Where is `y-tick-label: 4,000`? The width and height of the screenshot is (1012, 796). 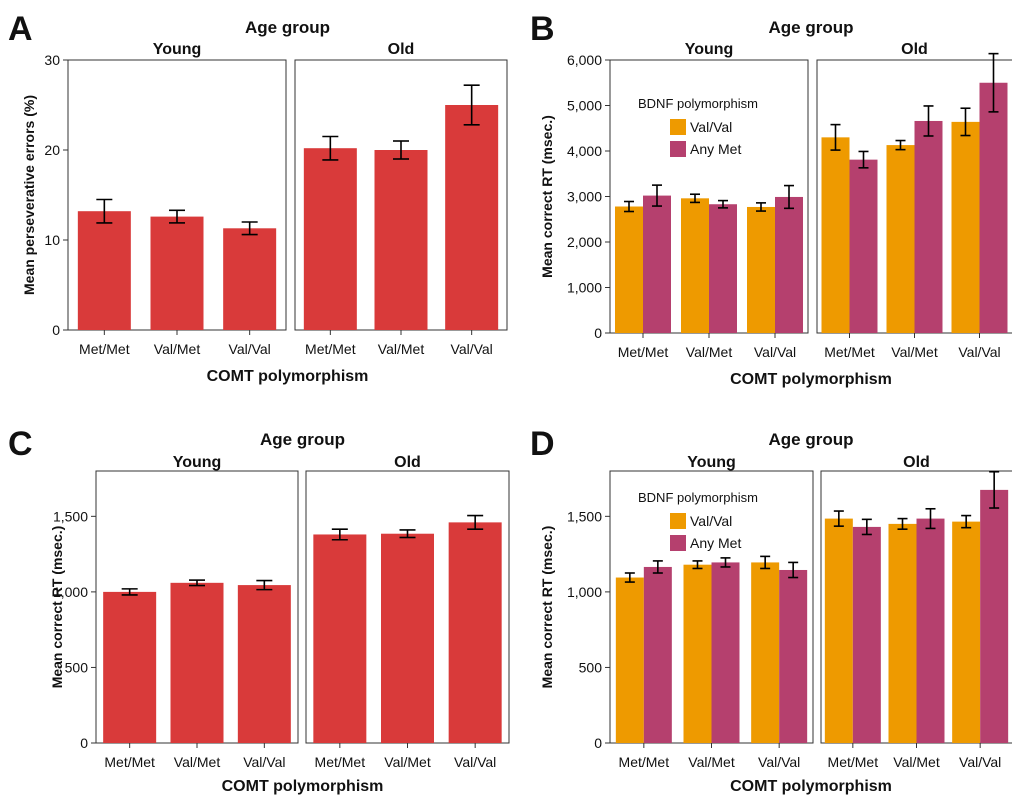
y-tick-label: 4,000 is located at coordinates (584, 151).